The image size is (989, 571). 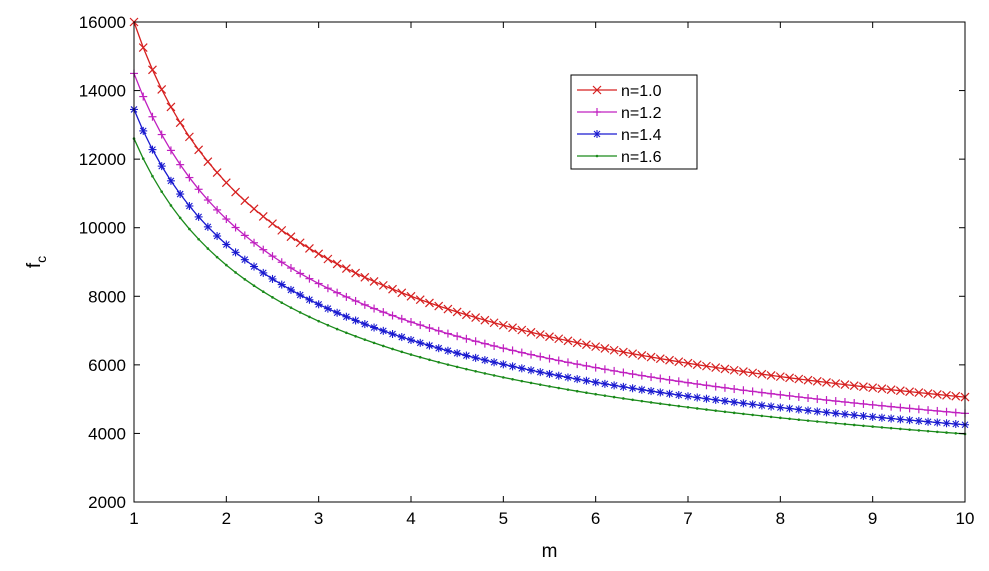 I want to click on y-tick-label: 8000, so click(x=107, y=296).